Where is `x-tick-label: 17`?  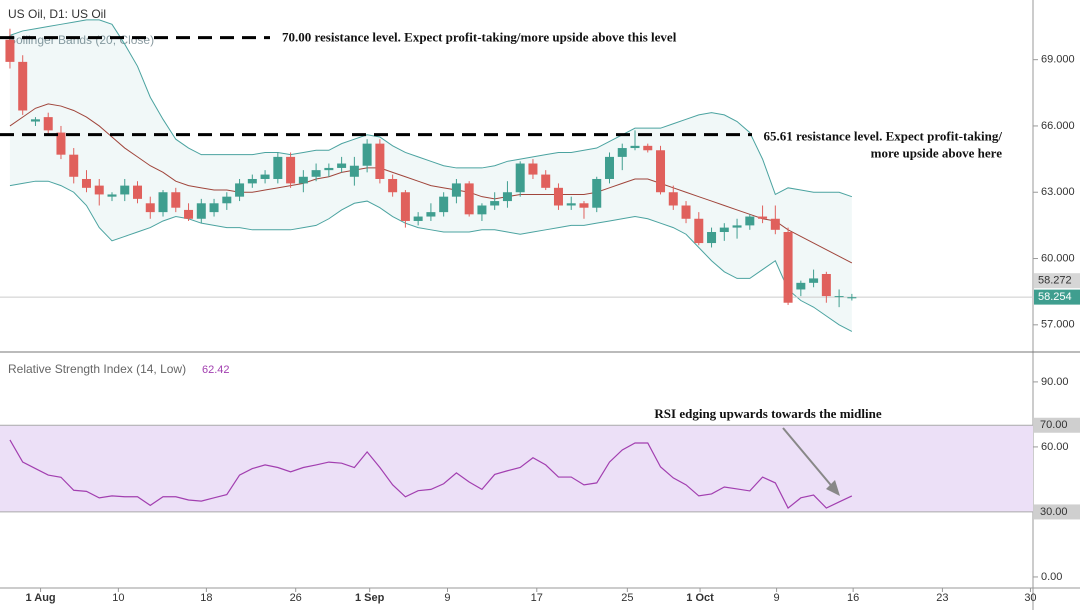
x-tick-label: 17 is located at coordinates (537, 598).